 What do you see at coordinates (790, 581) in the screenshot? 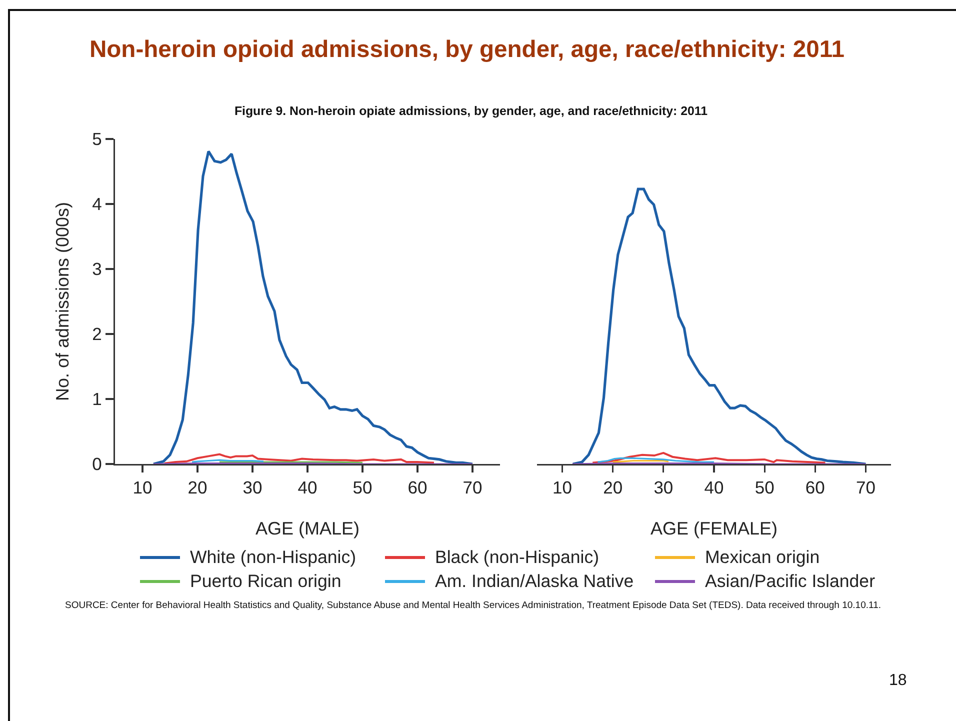
I see `legend-label: Asian/Pacific Islander` at bounding box center [790, 581].